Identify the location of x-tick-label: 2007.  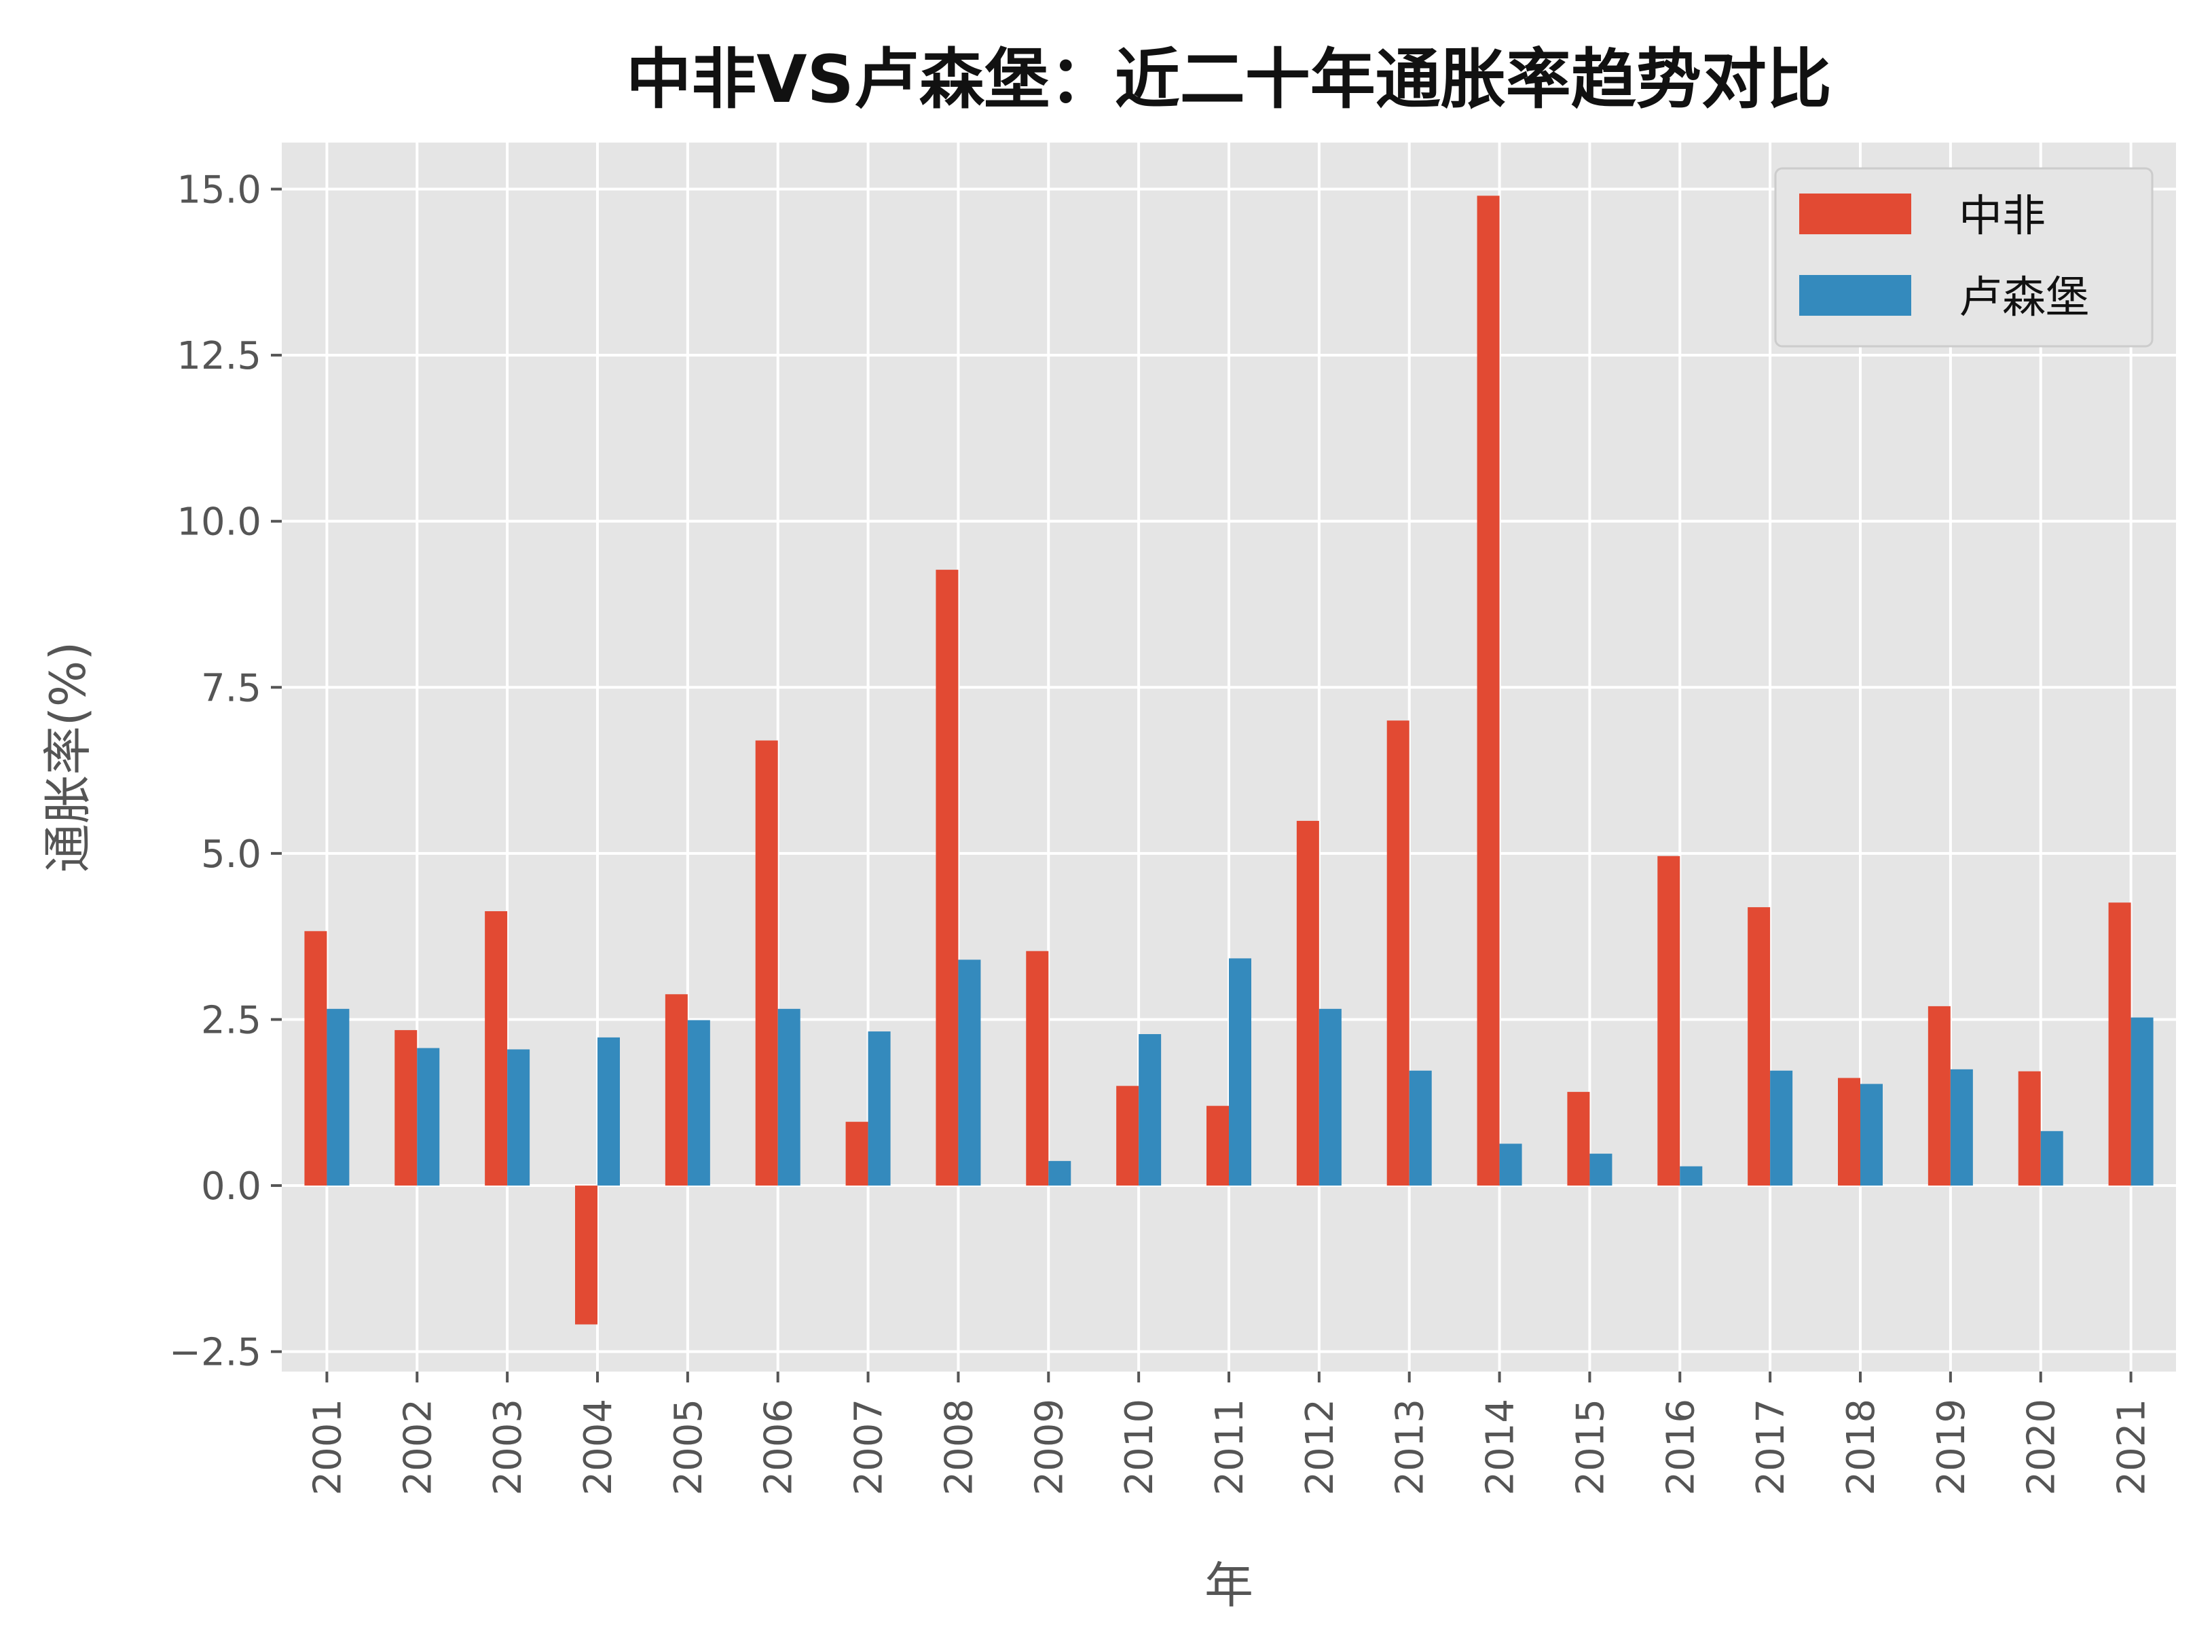
(869, 1448).